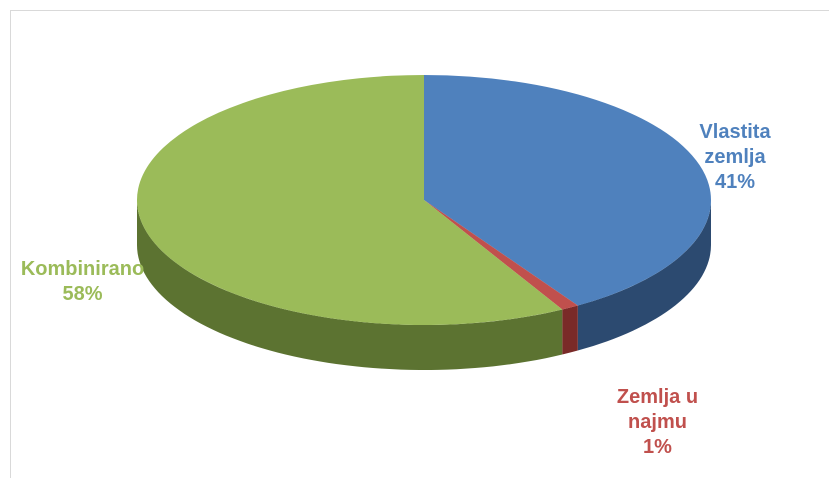  I want to click on pie-slice, so click(501, 255).